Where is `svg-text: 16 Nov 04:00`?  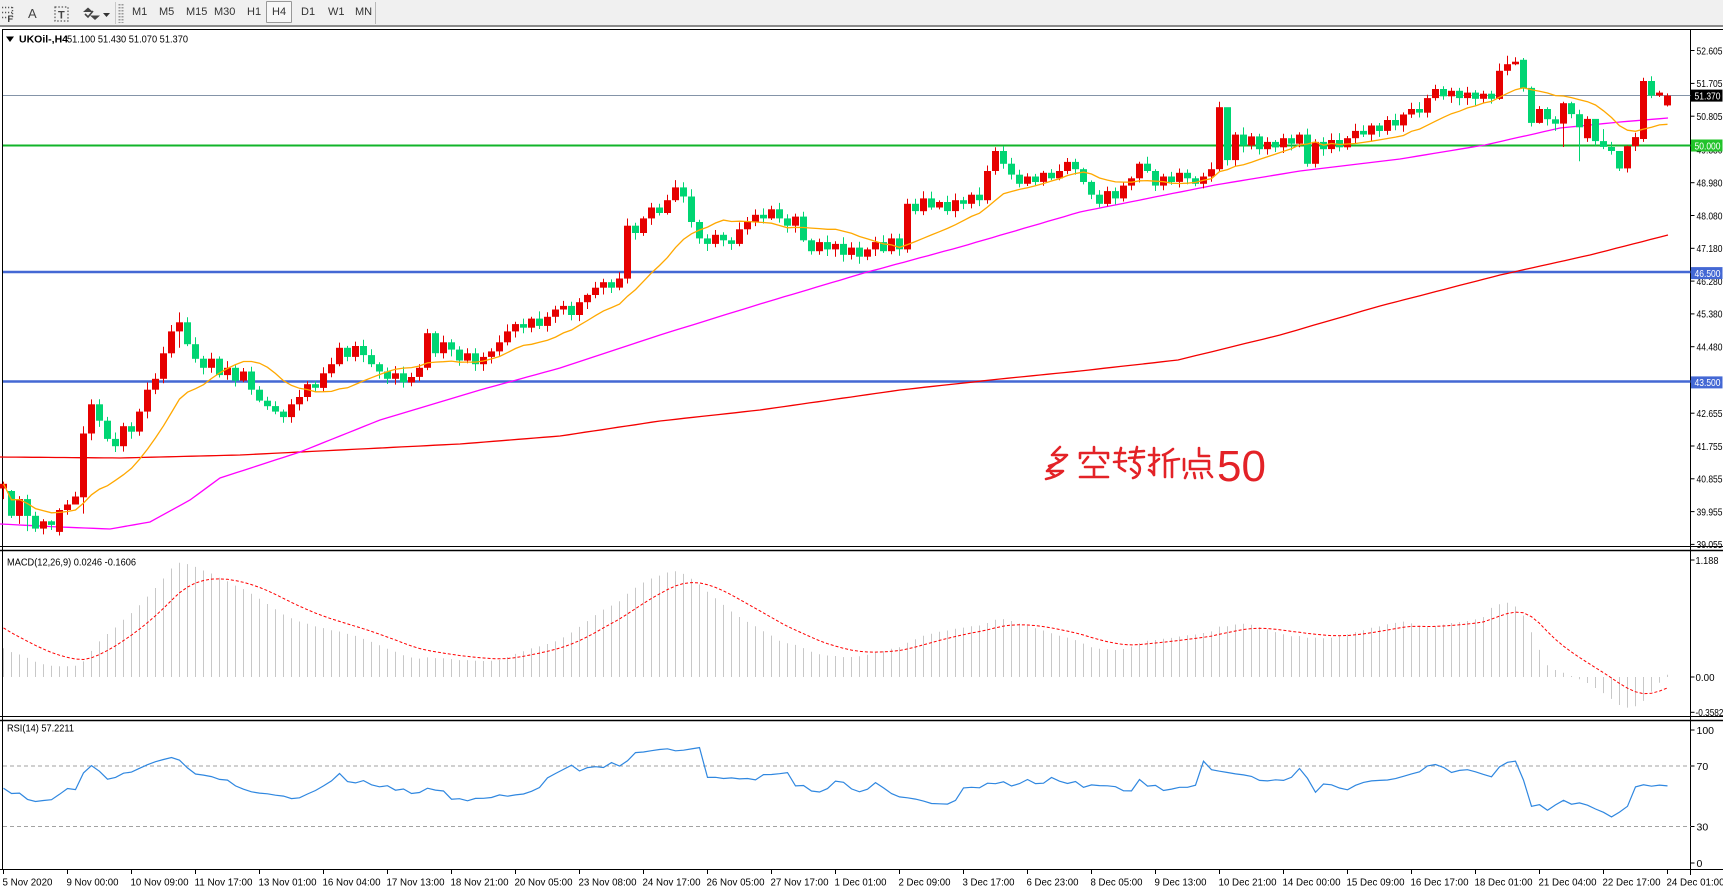
svg-text: 16 Nov 04:00 is located at coordinates (352, 883).